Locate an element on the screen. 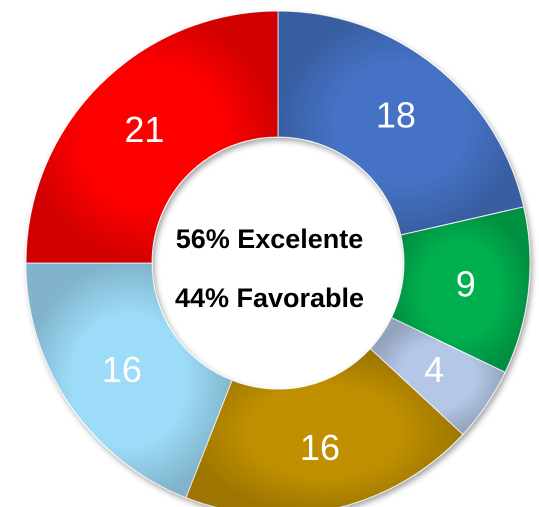 This screenshot has width=539, height=507. slice-label-1: 18 is located at coordinates (396, 115).